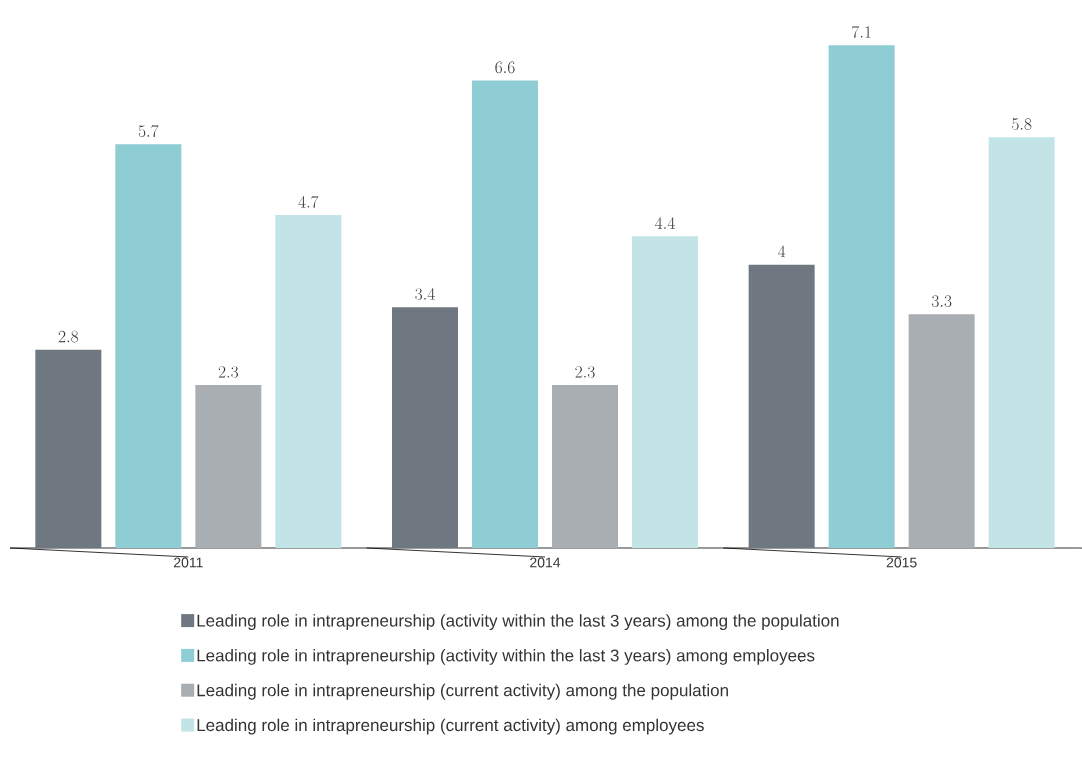  Describe the element at coordinates (1022, 124) in the screenshot. I see `data-label: 5.8` at that location.